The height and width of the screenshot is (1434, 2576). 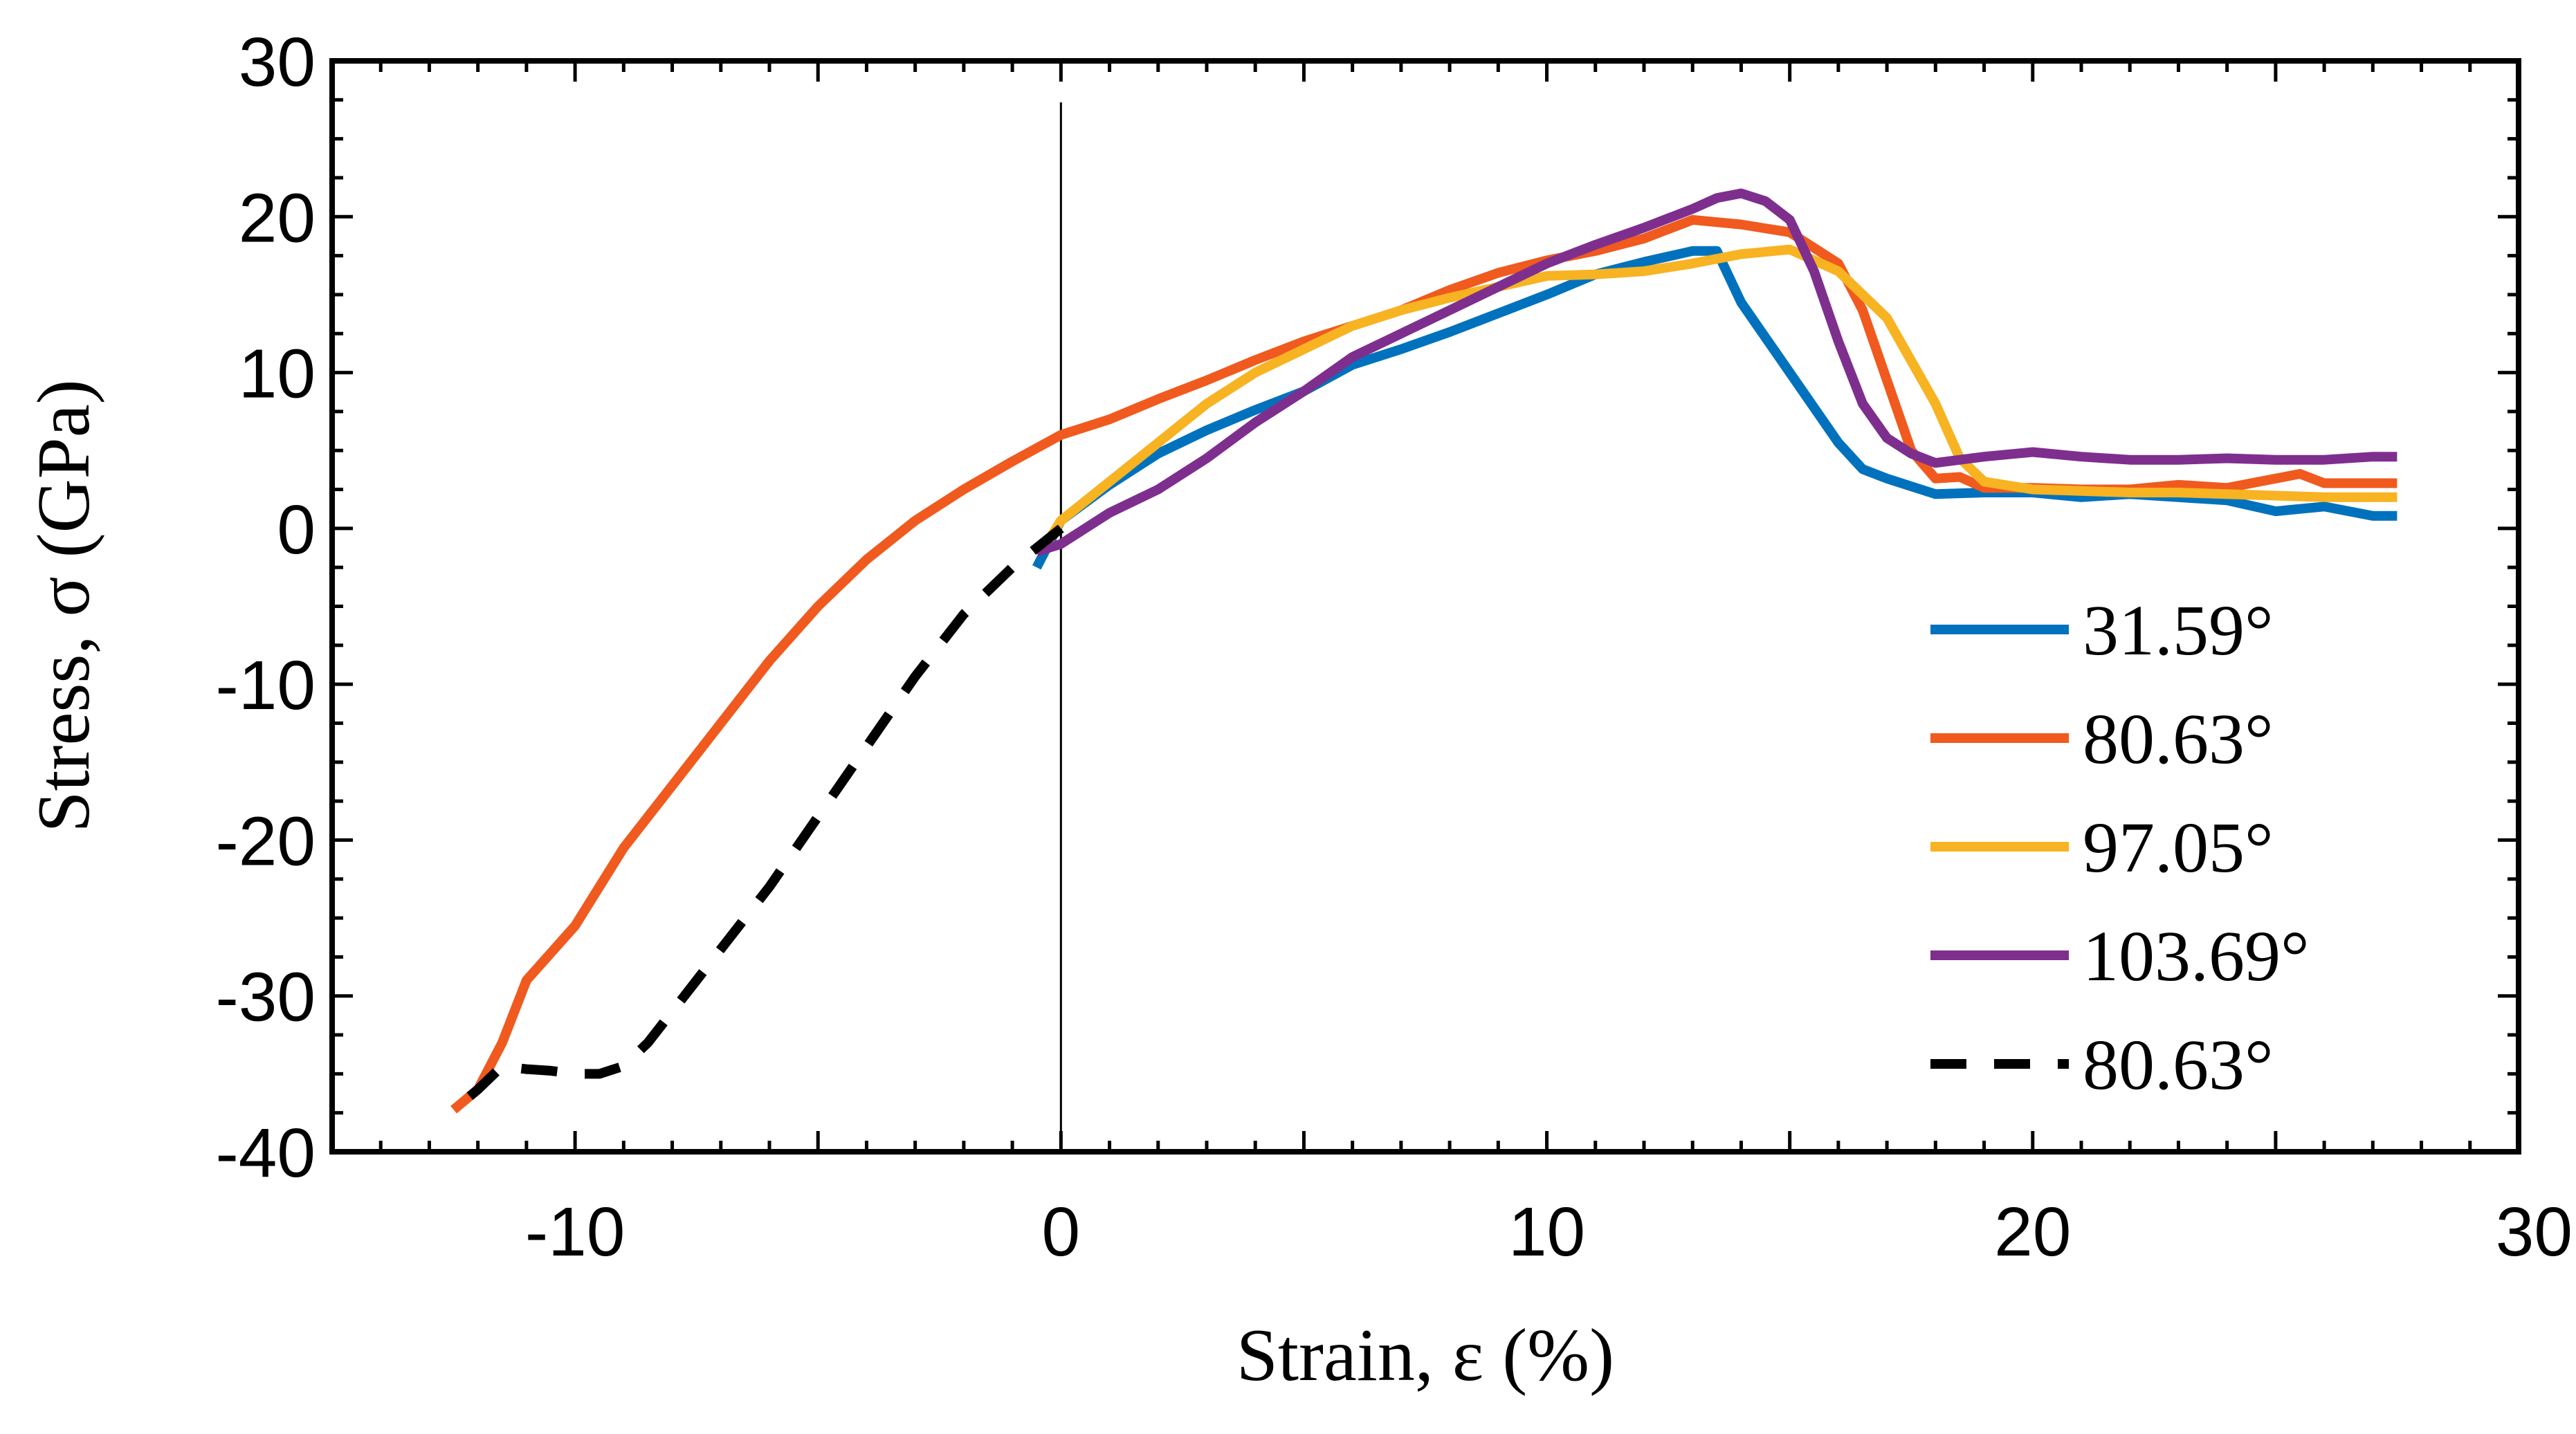 What do you see at coordinates (297, 530) in the screenshot?
I see `y-tick-label: 0` at bounding box center [297, 530].